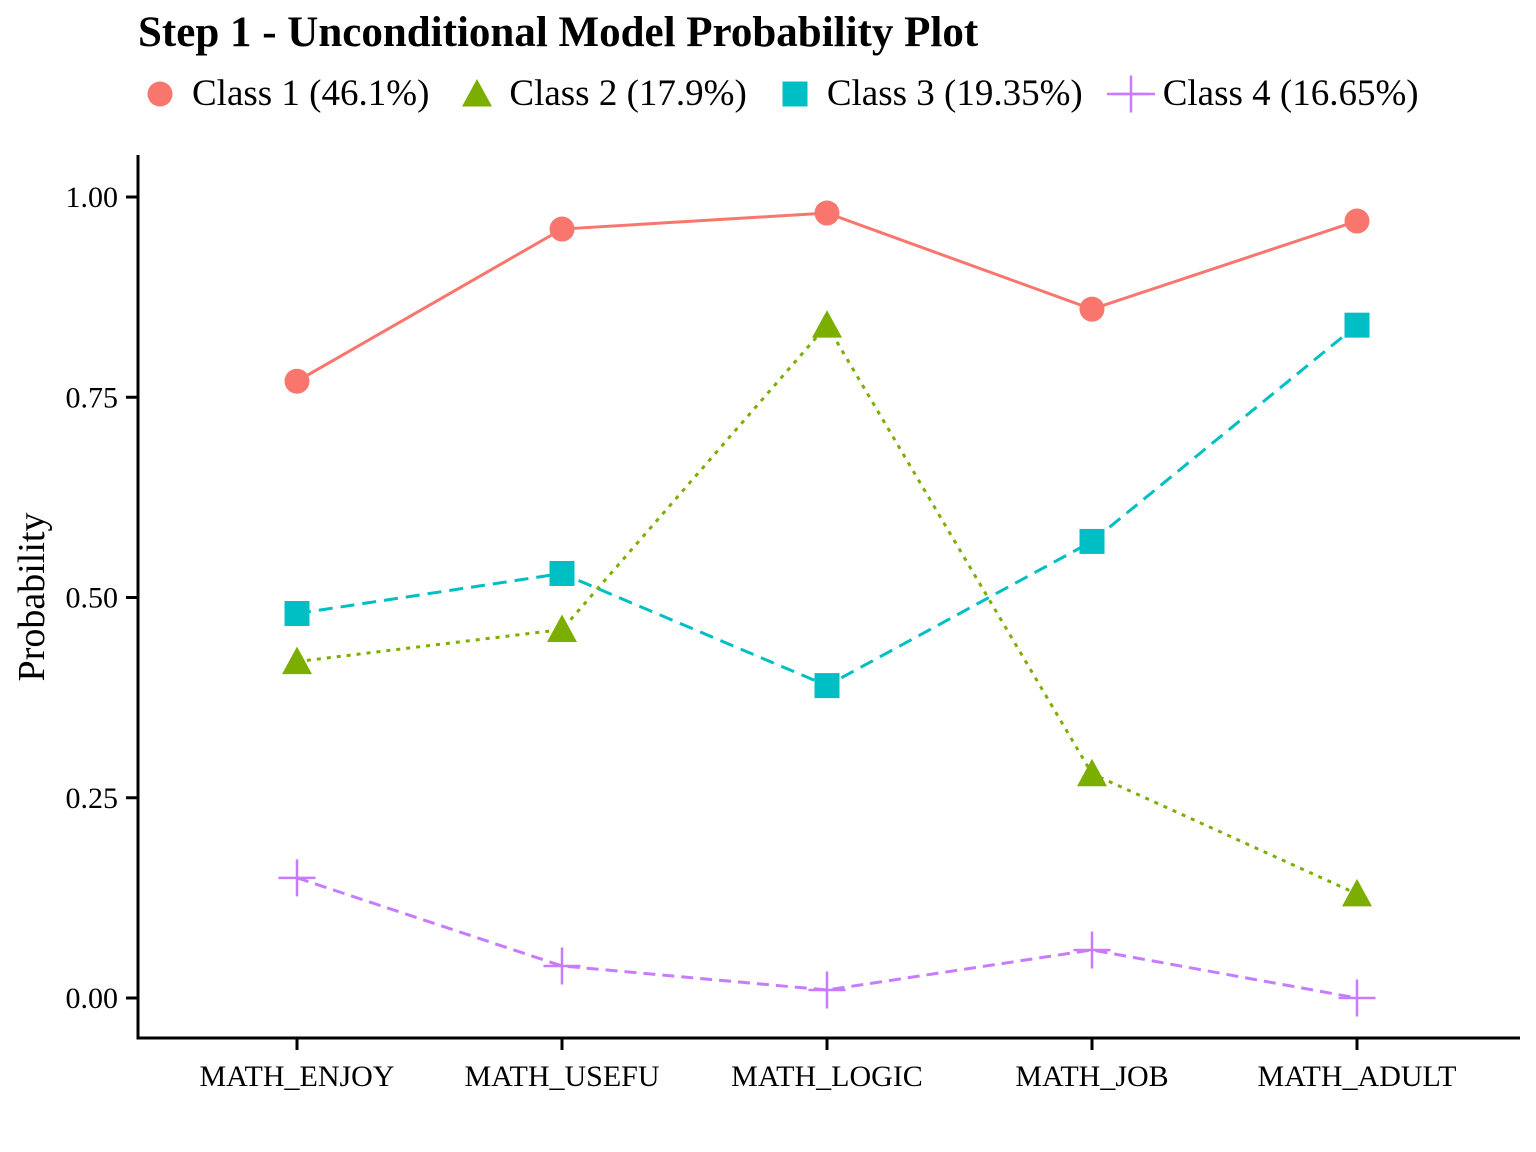  What do you see at coordinates (32, 597) in the screenshot?
I see `y-axis-title: Probability` at bounding box center [32, 597].